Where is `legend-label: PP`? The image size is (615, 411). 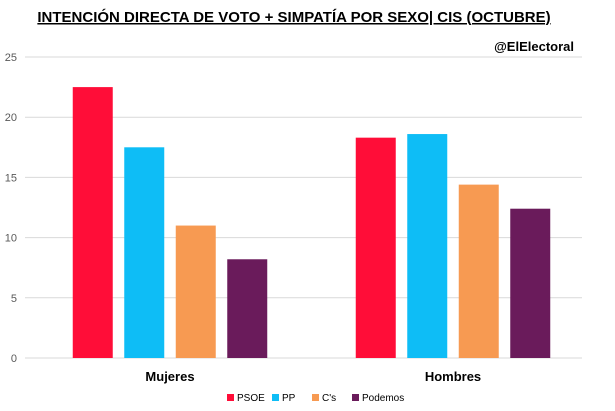 legend-label: PP is located at coordinates (289, 398).